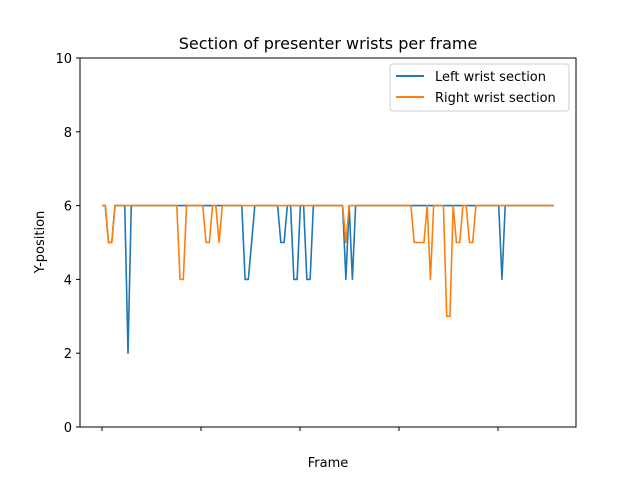 The image size is (640, 480). I want to click on legend-label-left-wrist: Left wrist section, so click(490, 77).